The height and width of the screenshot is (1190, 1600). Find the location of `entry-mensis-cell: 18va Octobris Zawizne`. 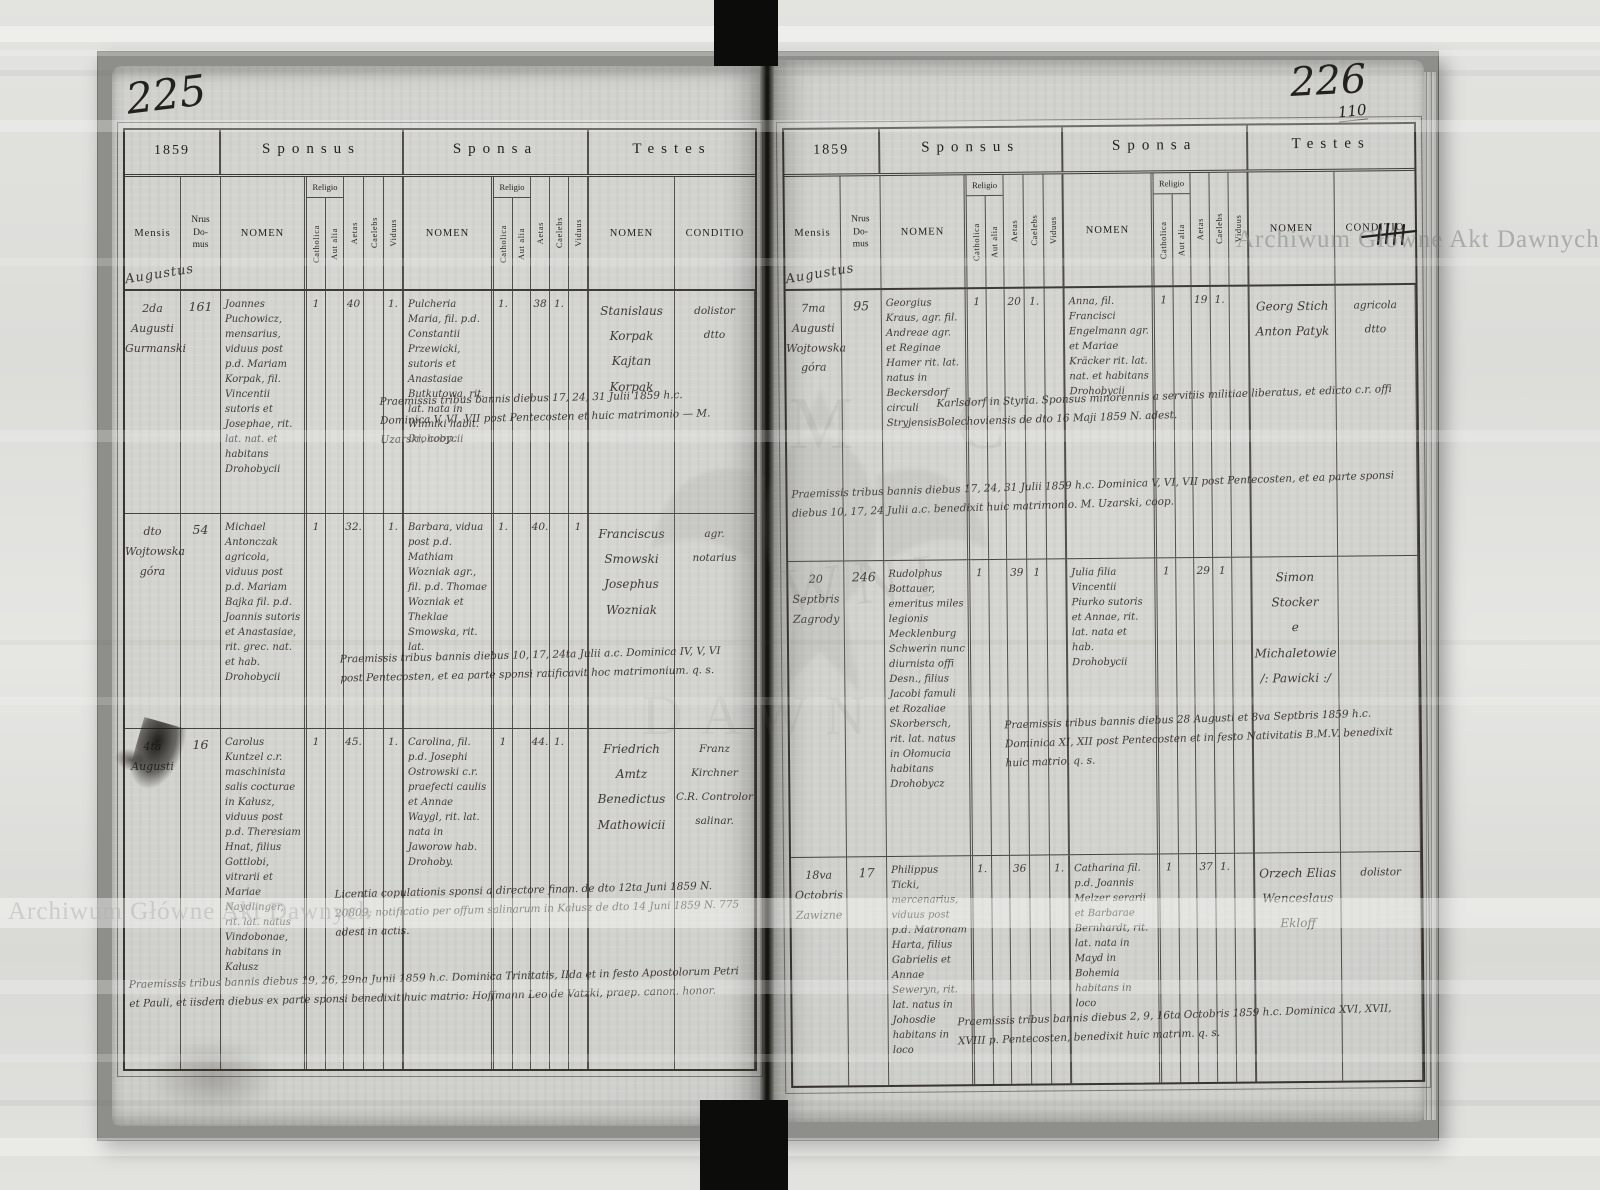

entry-mensis-cell: 18va Octobris Zawizne is located at coordinates (820, 971).